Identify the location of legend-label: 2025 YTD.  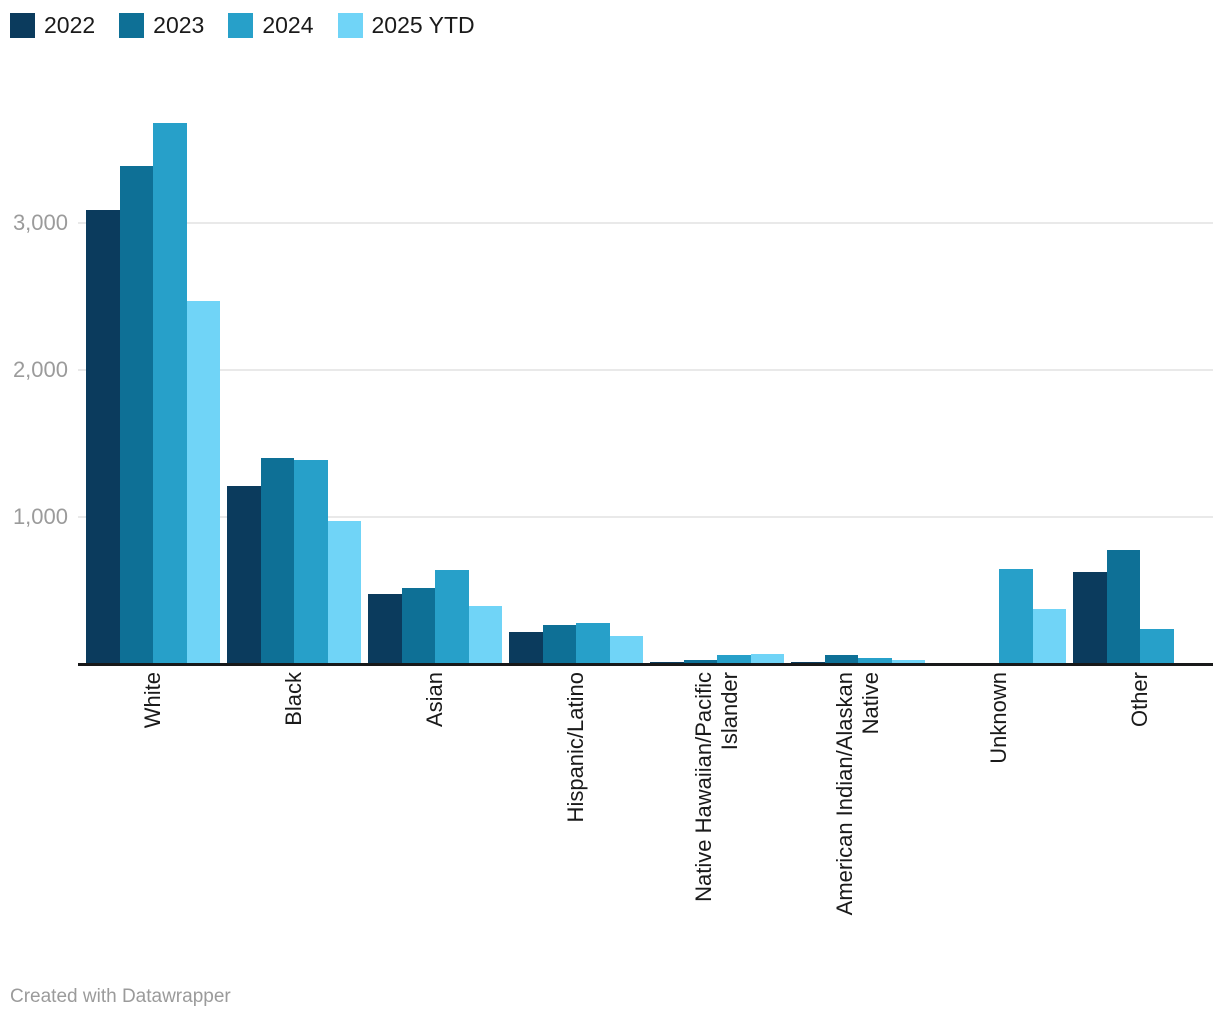
(423, 25).